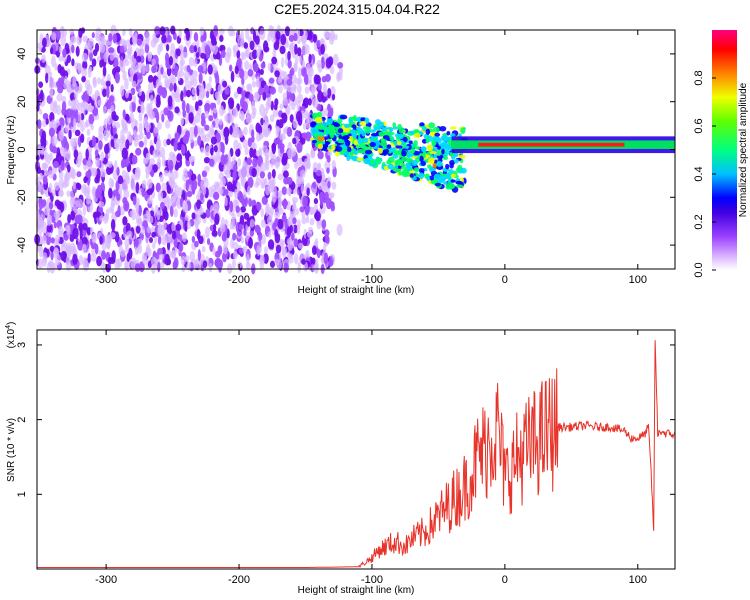 This screenshot has height=600, width=750. I want to click on colorbar-label: Normalized spectral amplitude, so click(743, 149).